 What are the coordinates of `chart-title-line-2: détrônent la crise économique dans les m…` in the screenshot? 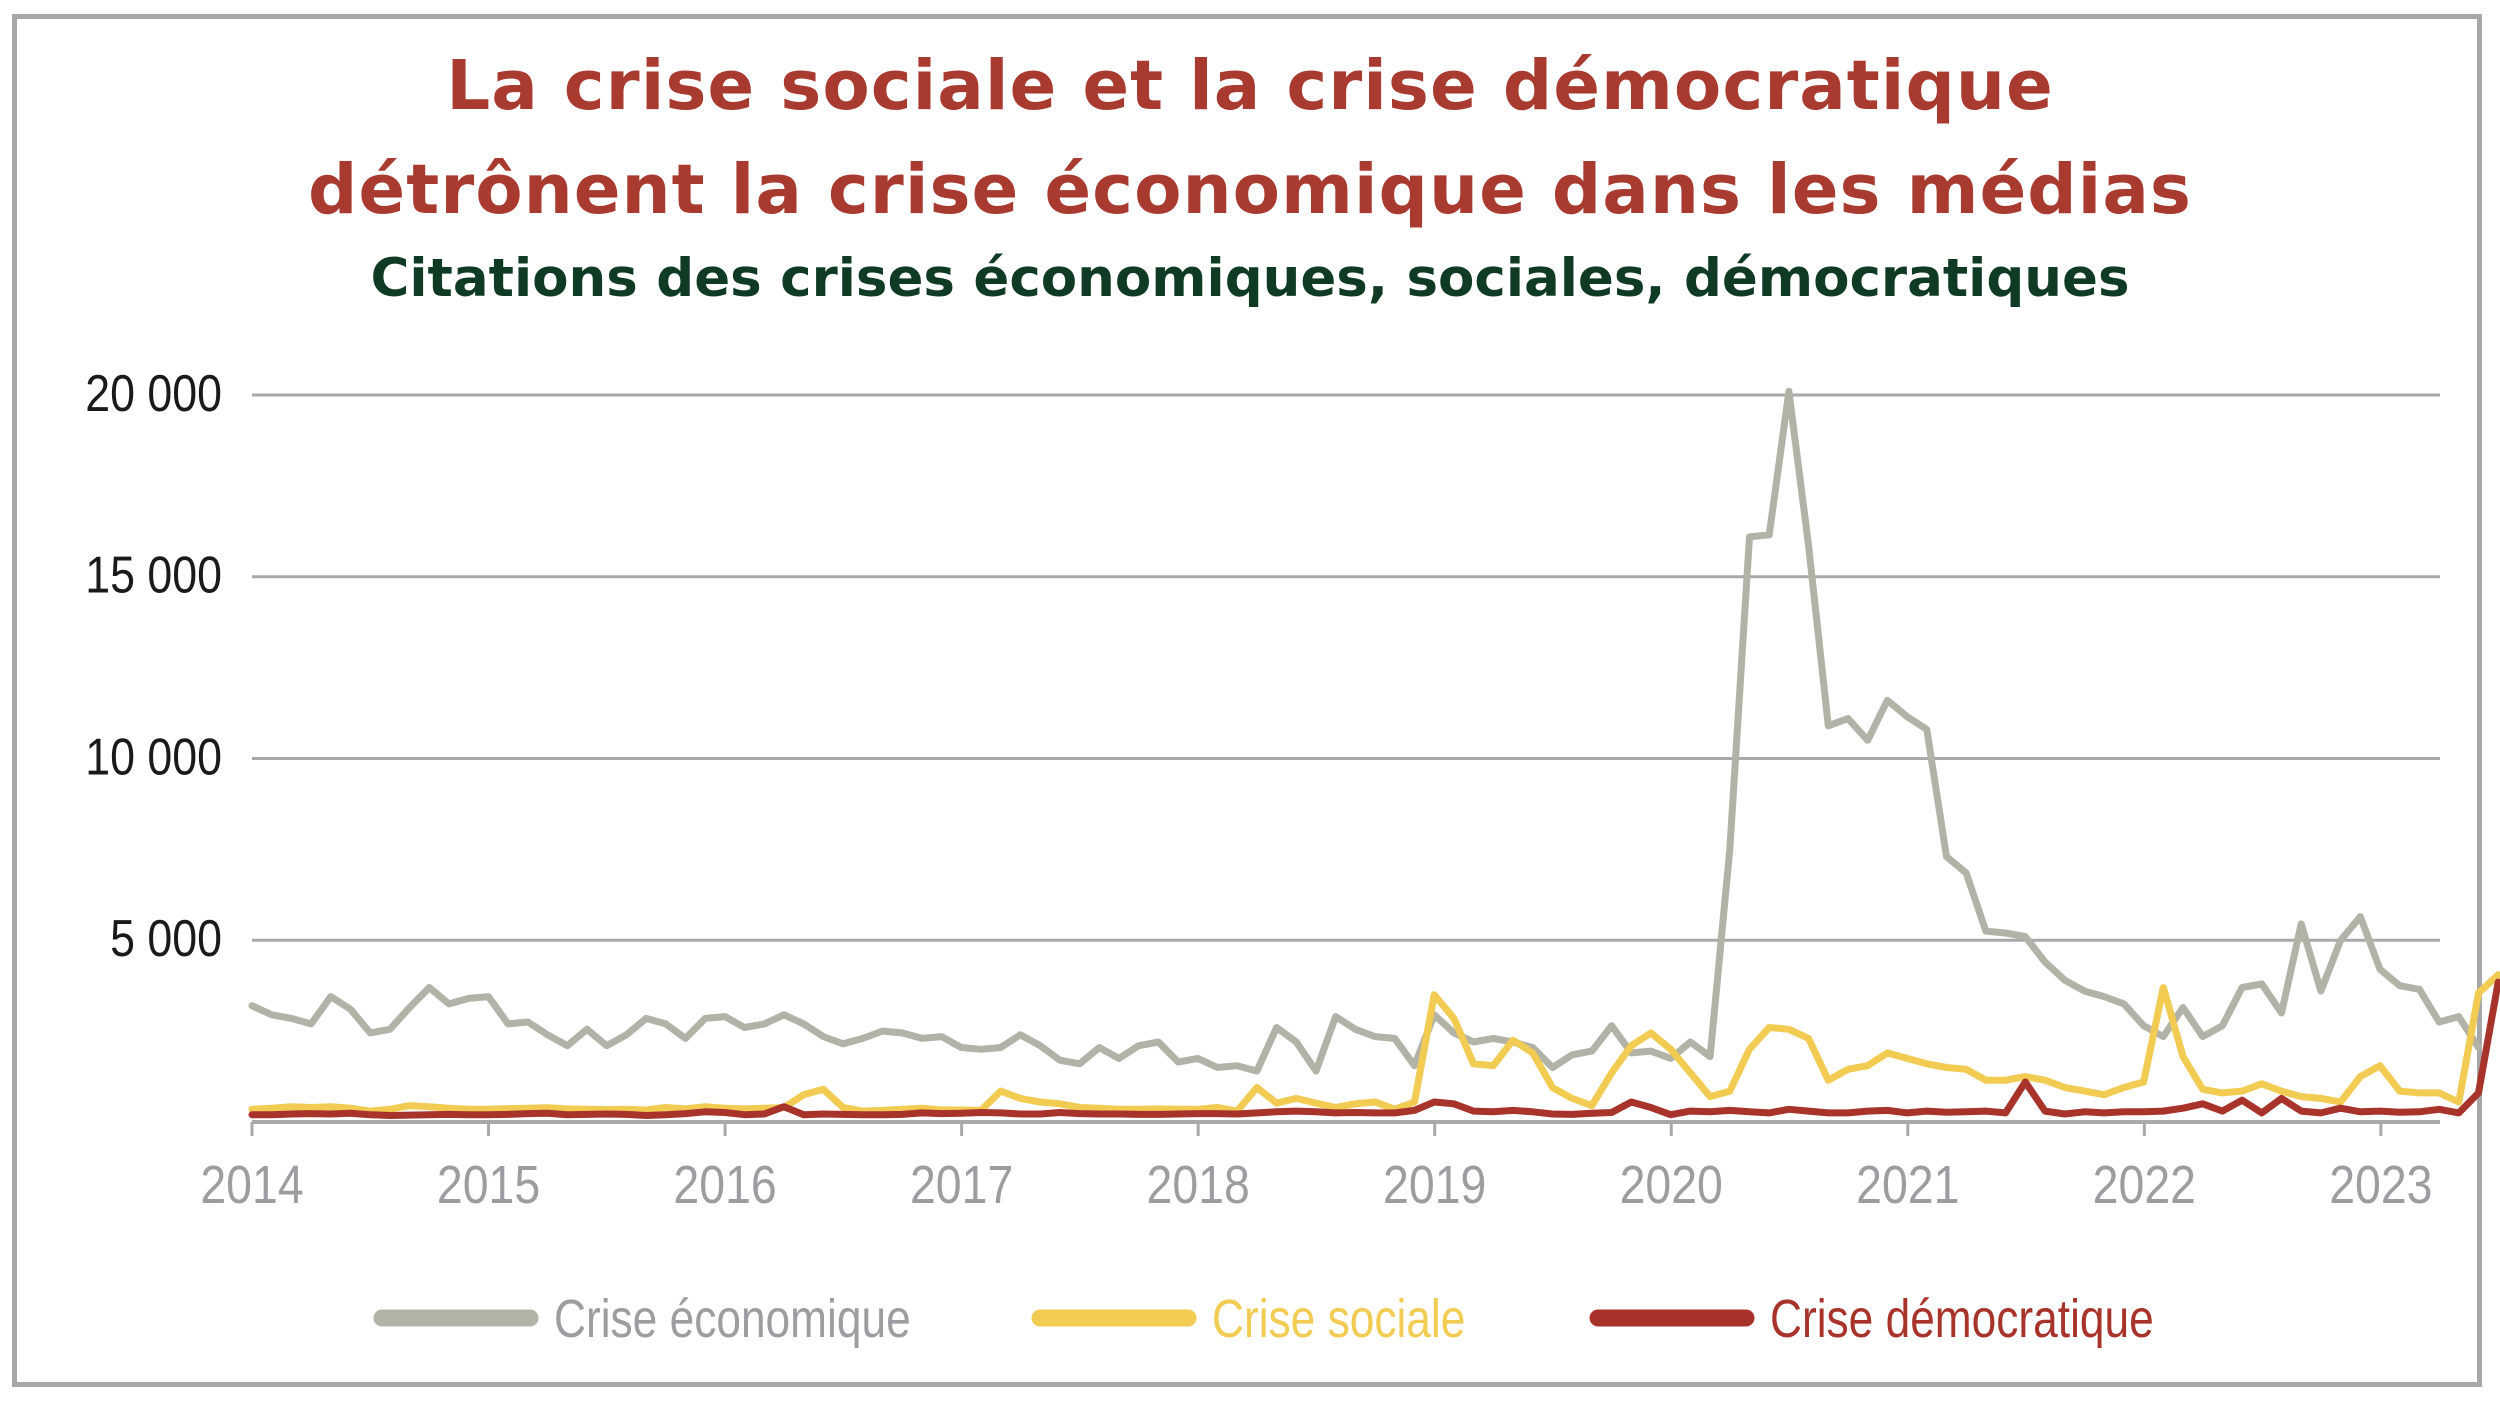 It's located at (1250, 190).